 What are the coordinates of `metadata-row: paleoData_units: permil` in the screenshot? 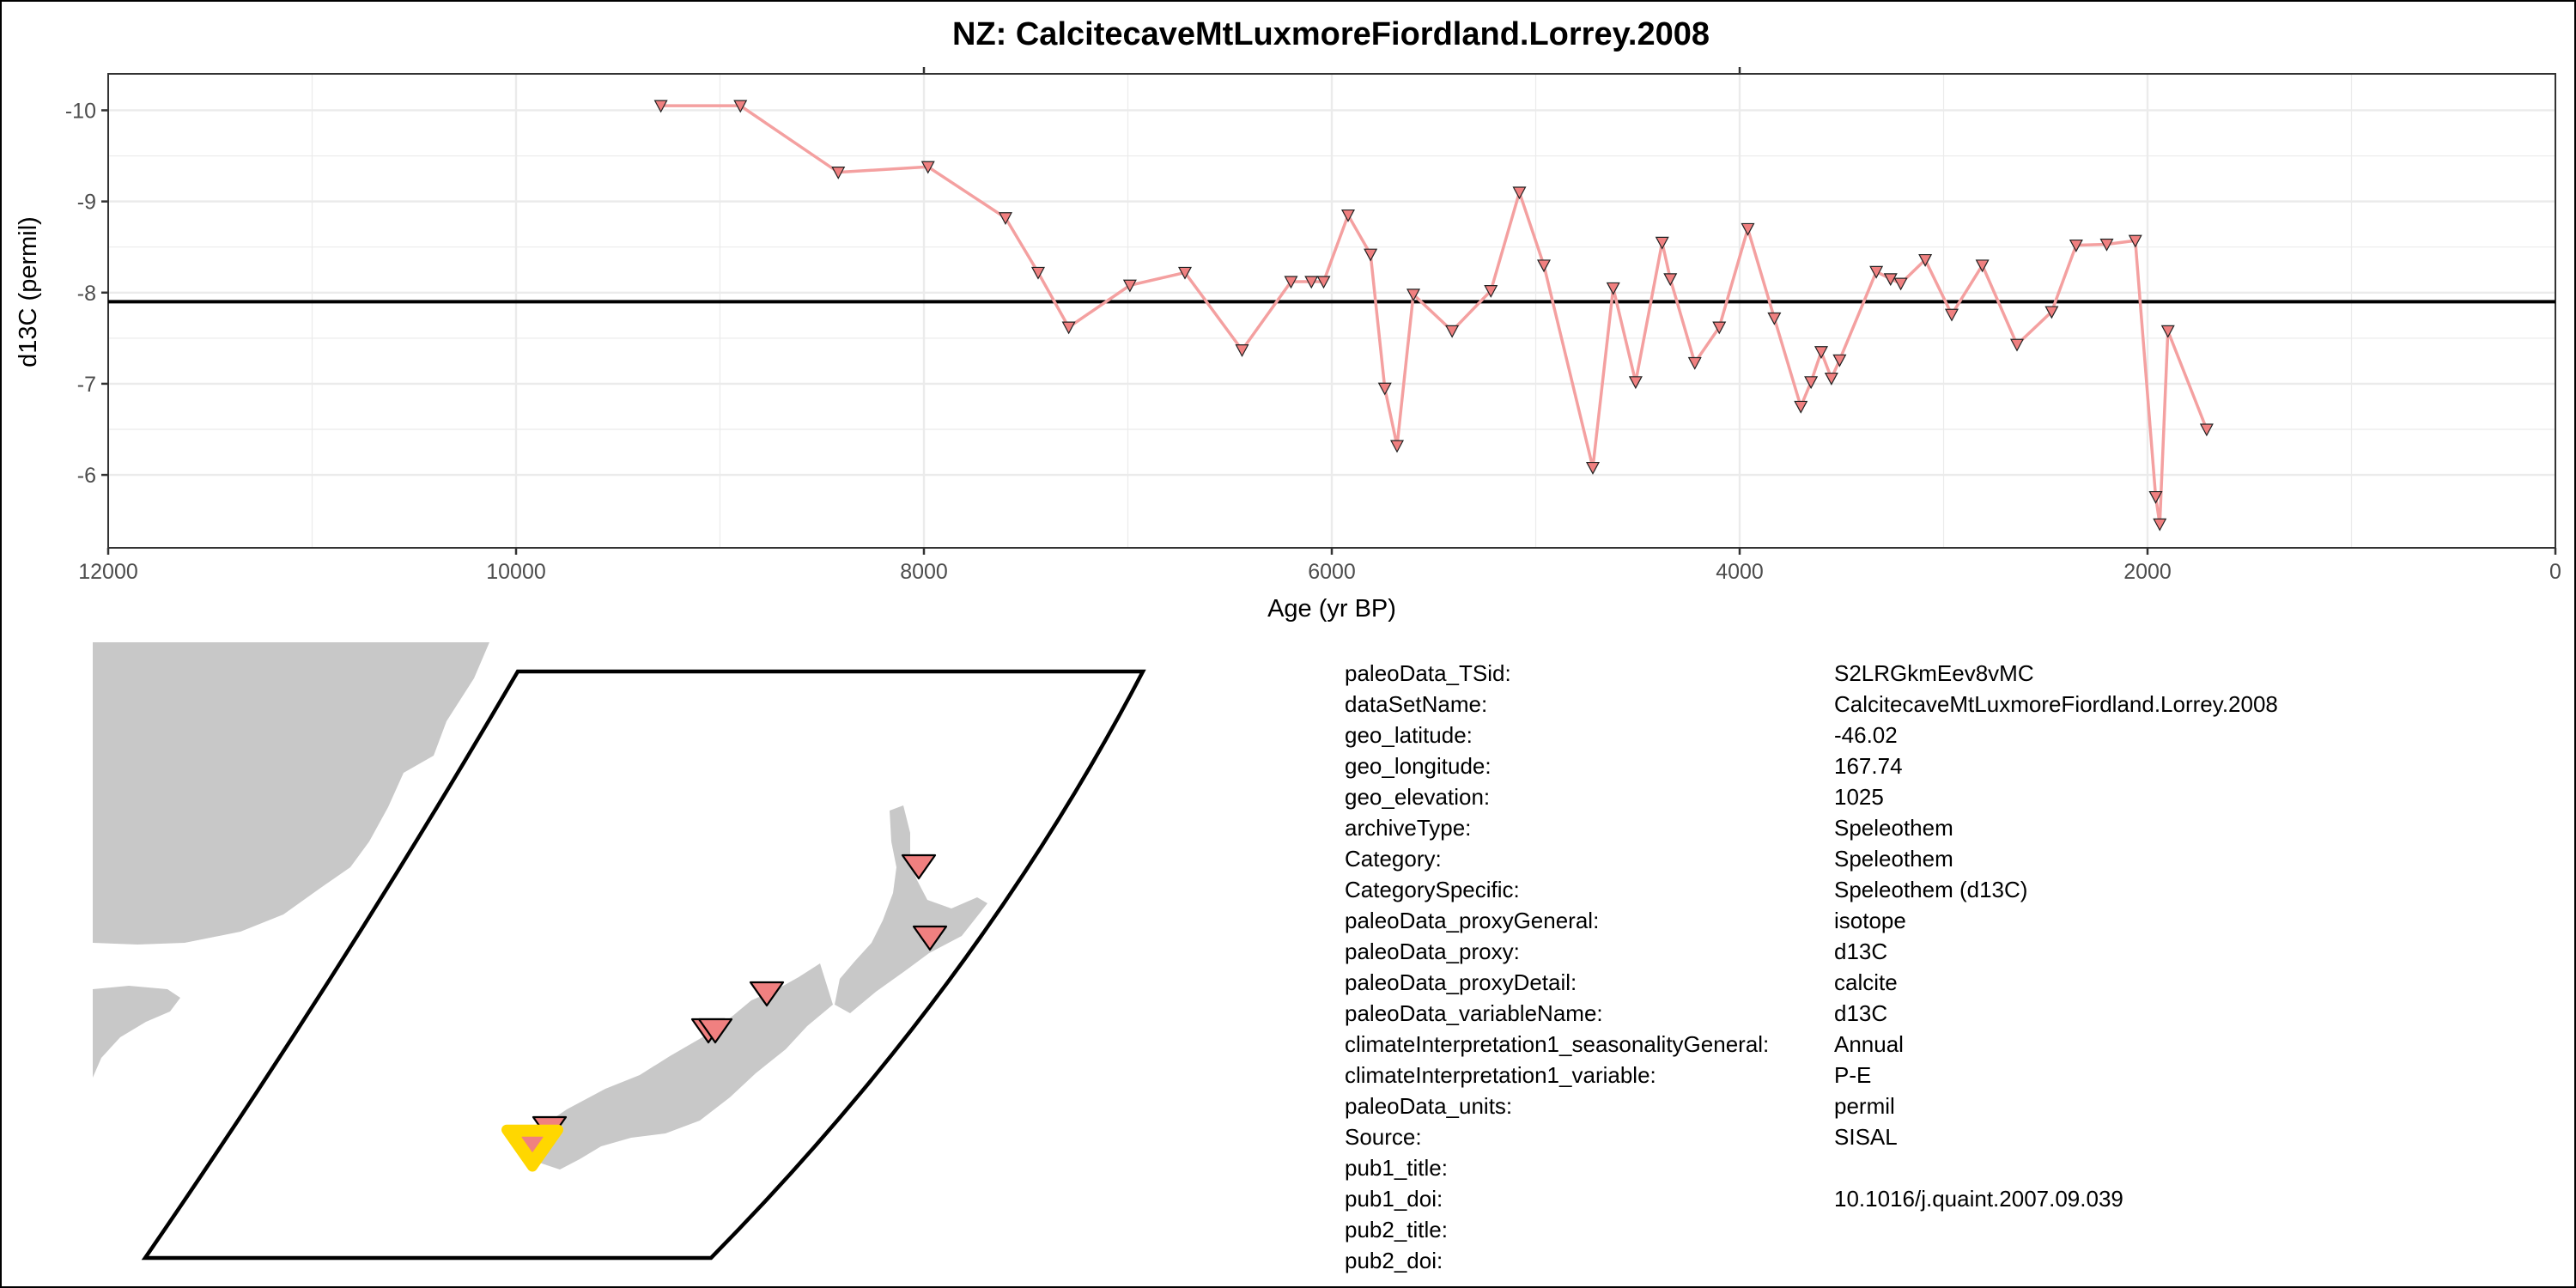 It's located at (1847, 1106).